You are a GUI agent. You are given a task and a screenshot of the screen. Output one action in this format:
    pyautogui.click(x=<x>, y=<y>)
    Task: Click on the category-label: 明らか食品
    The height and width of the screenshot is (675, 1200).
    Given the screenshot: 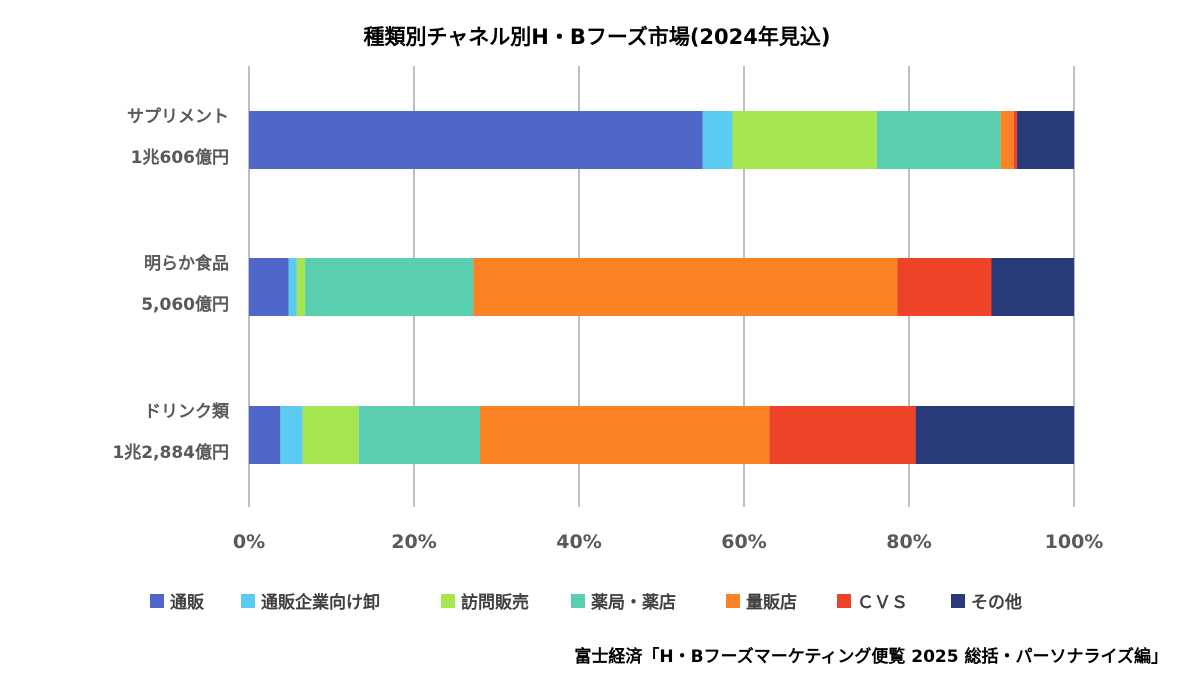 What is the action you would take?
    pyautogui.click(x=186, y=263)
    